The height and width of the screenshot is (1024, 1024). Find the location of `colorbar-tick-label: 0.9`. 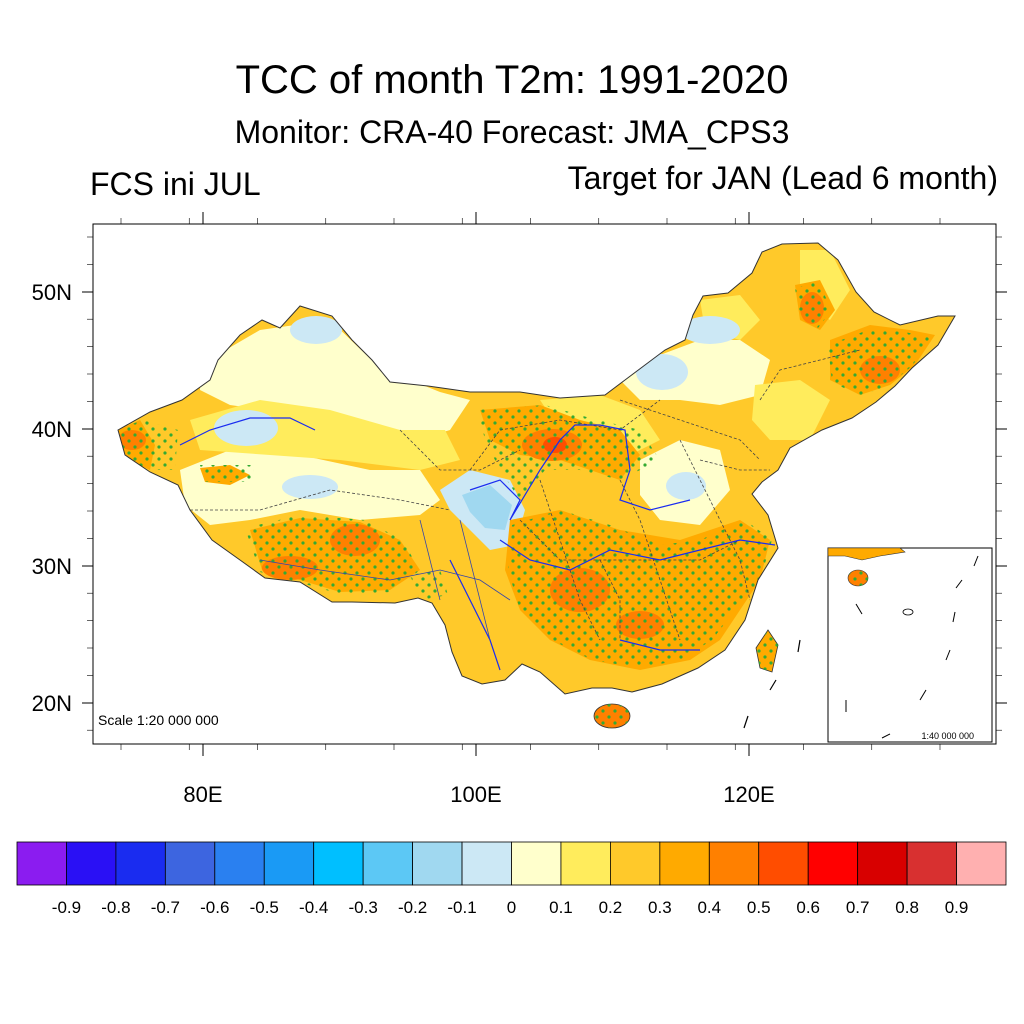

colorbar-tick-label: 0.9 is located at coordinates (957, 907).